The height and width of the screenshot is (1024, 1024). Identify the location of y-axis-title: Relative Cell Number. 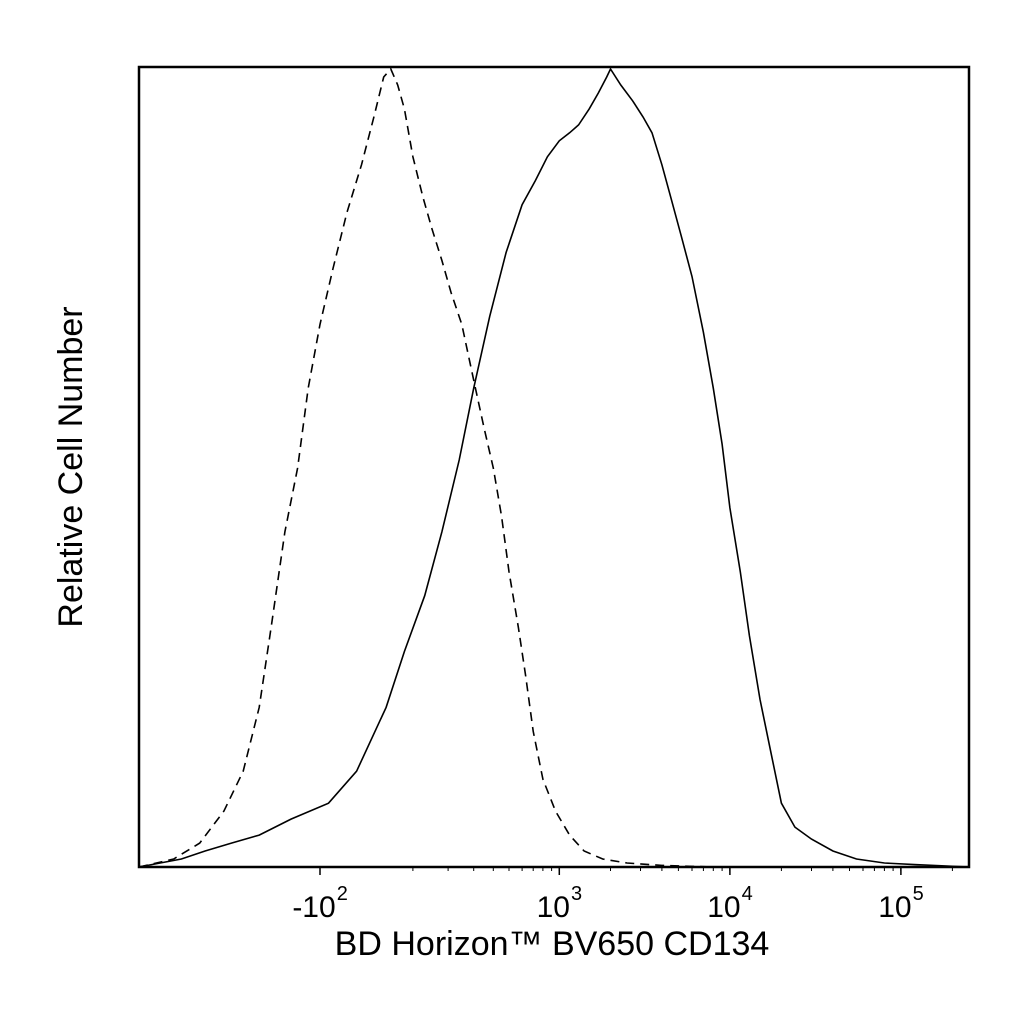
(71, 466).